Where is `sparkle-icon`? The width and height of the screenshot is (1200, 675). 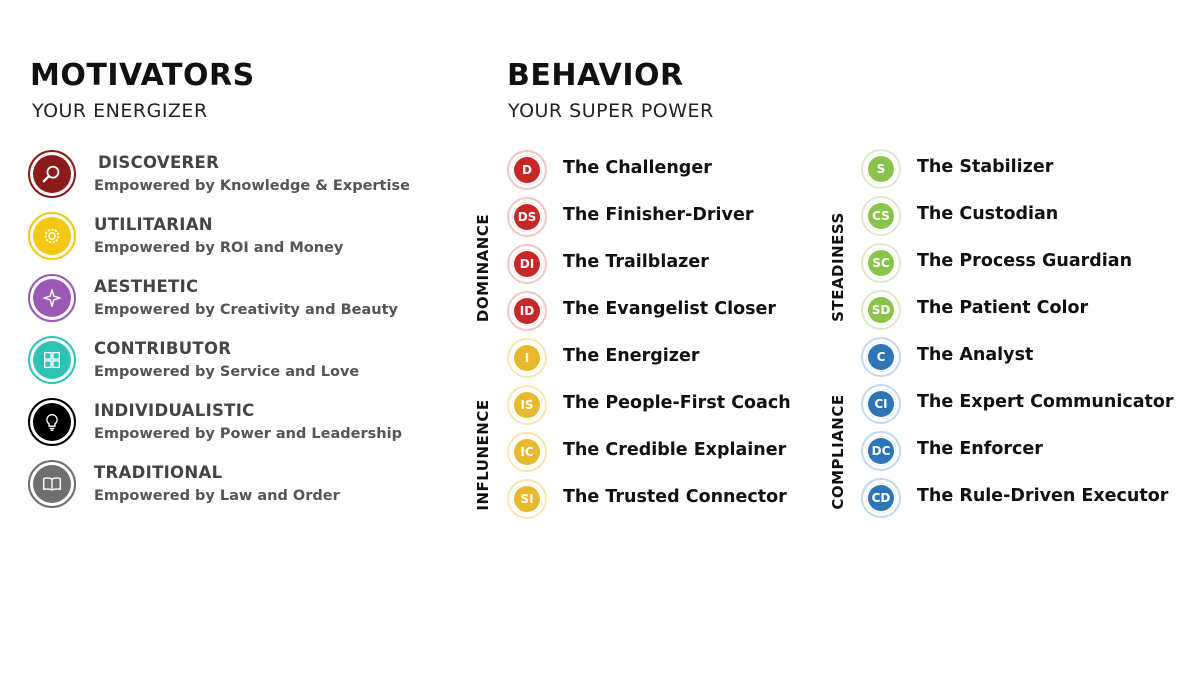
sparkle-icon is located at coordinates (52, 298).